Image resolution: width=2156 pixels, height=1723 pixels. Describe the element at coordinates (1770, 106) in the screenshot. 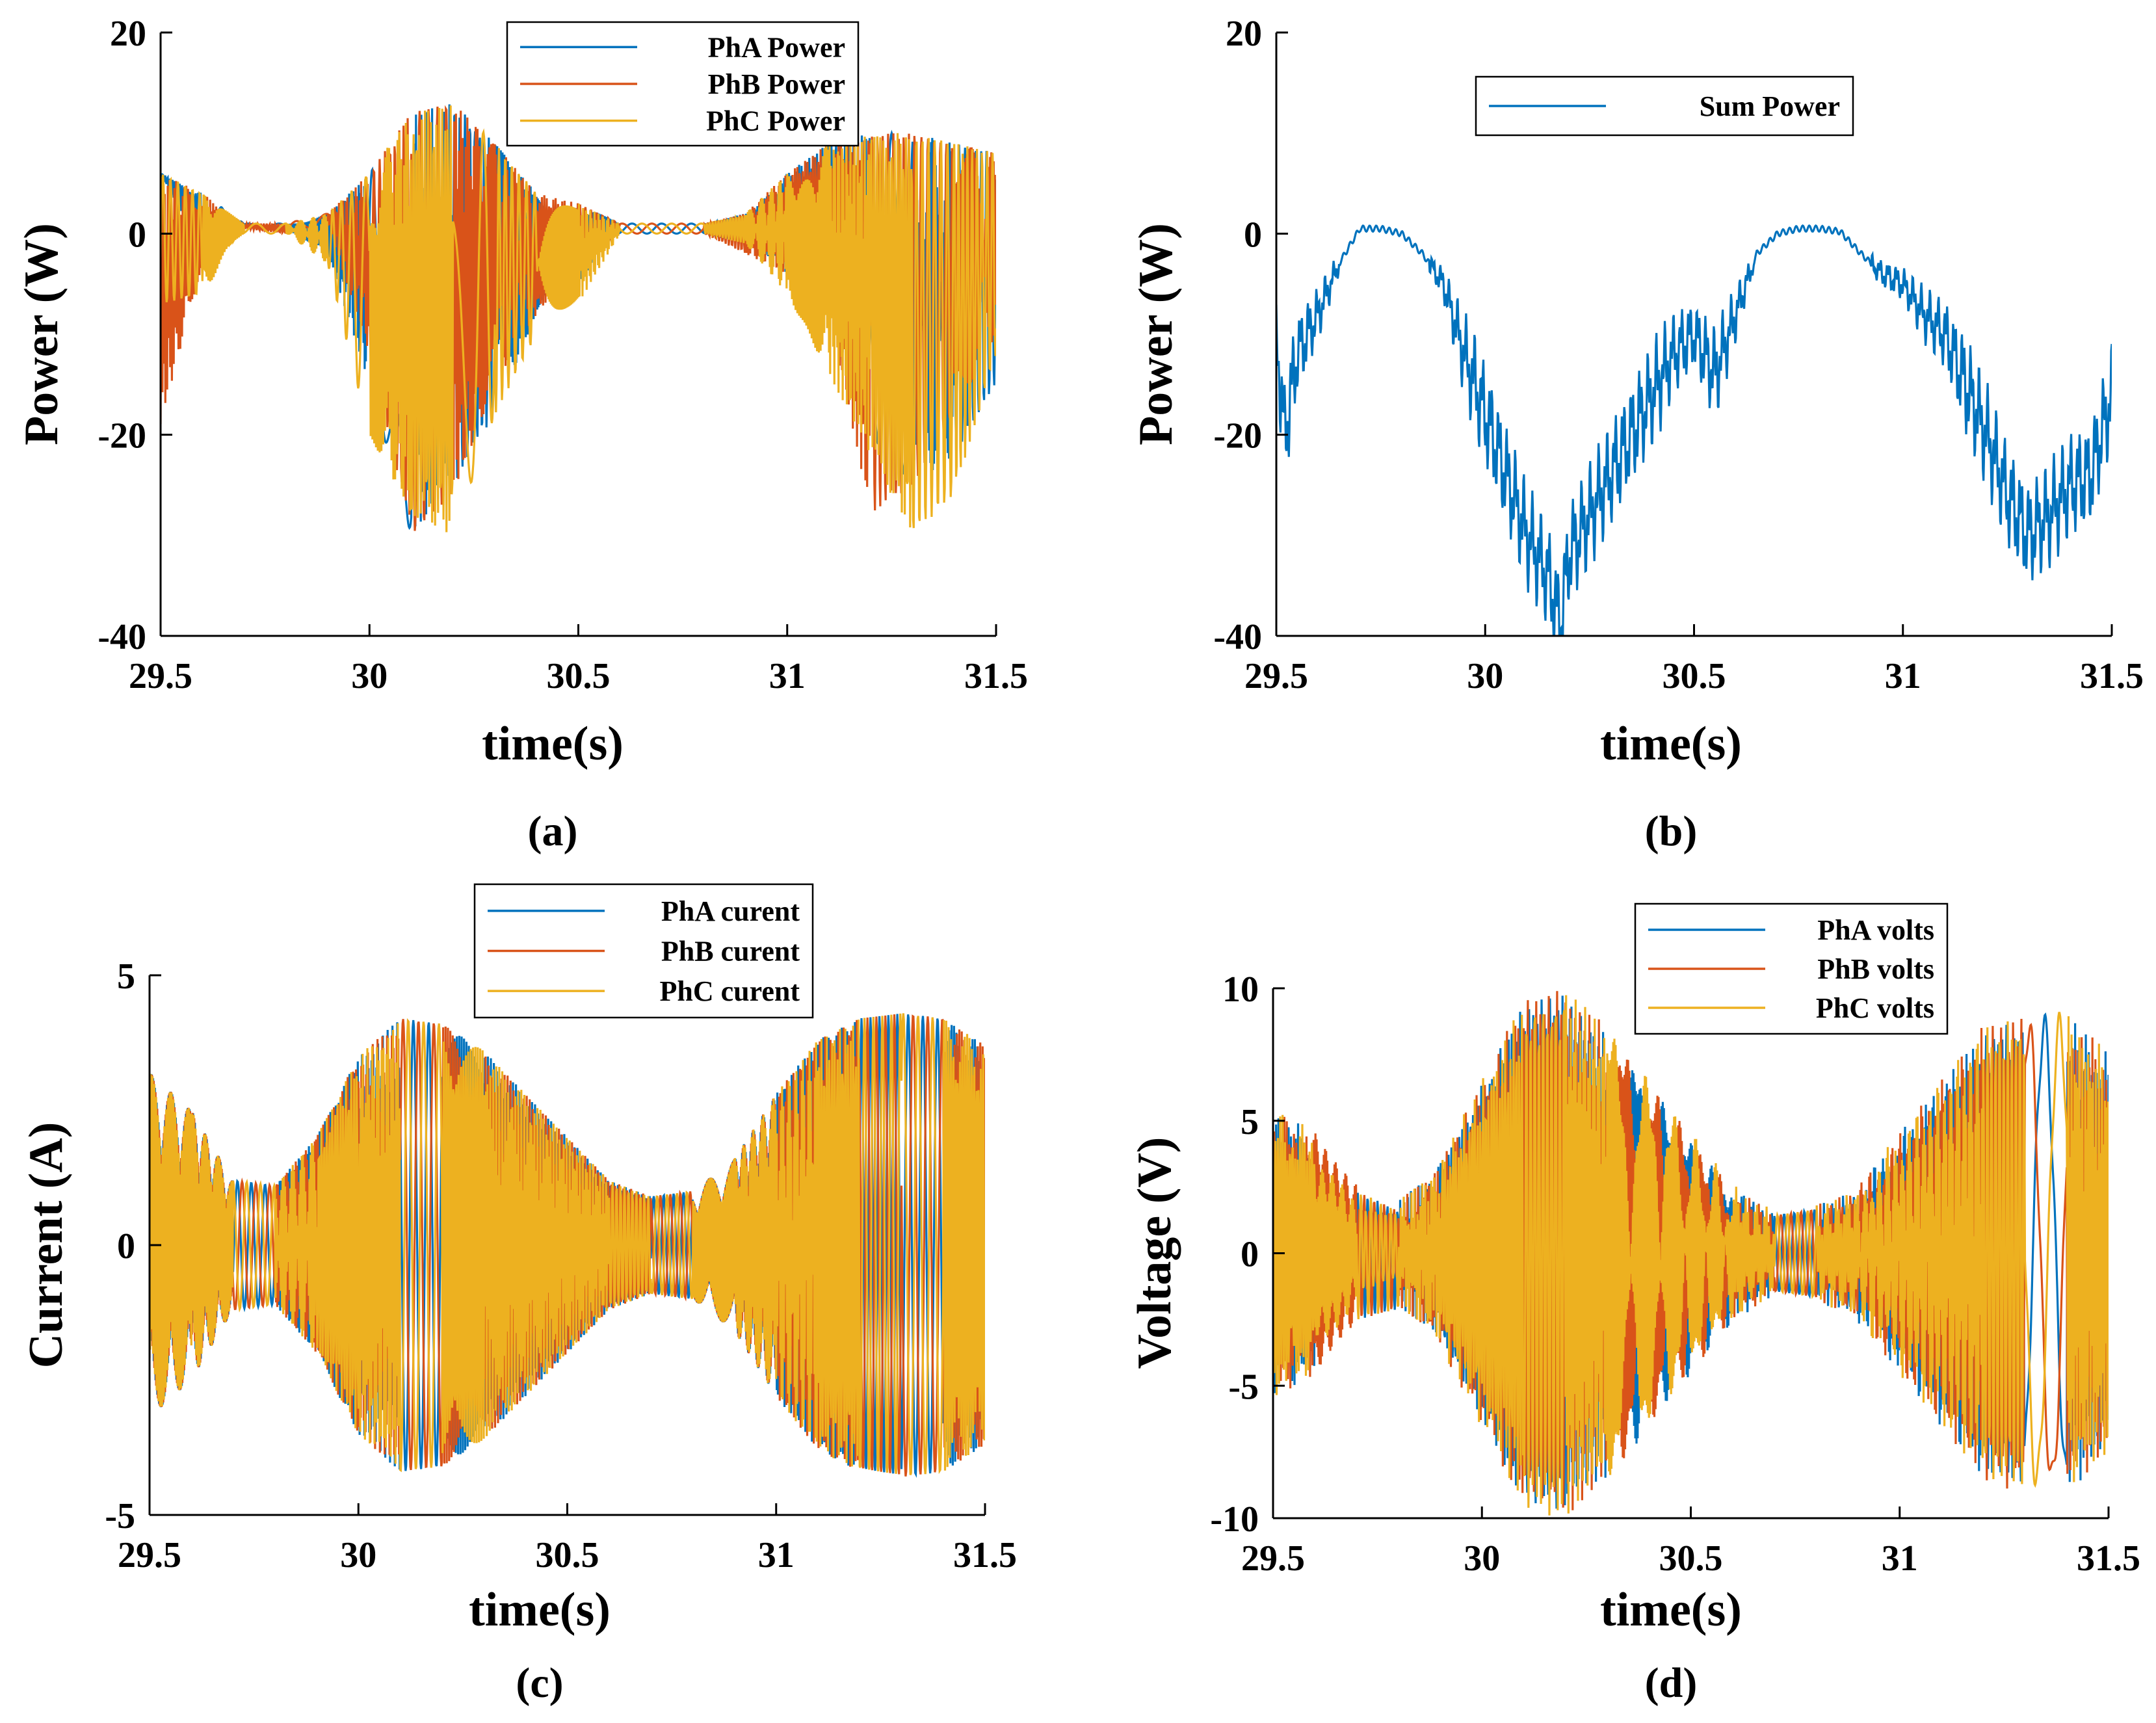

I see `legend-entry: Sum Power` at that location.